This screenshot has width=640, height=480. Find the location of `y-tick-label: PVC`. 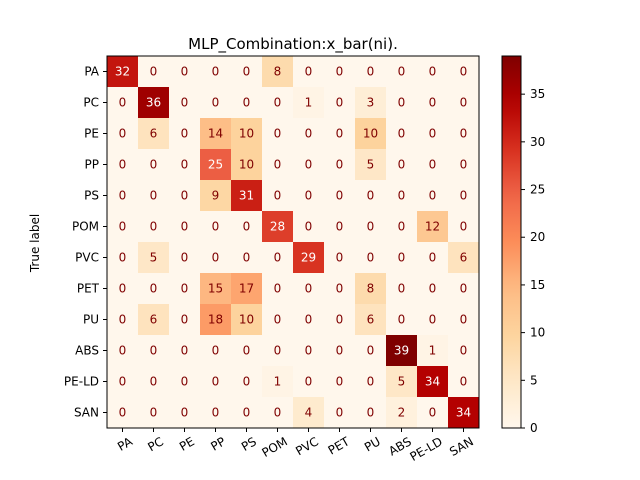

y-tick-label: PVC is located at coordinates (87, 258).